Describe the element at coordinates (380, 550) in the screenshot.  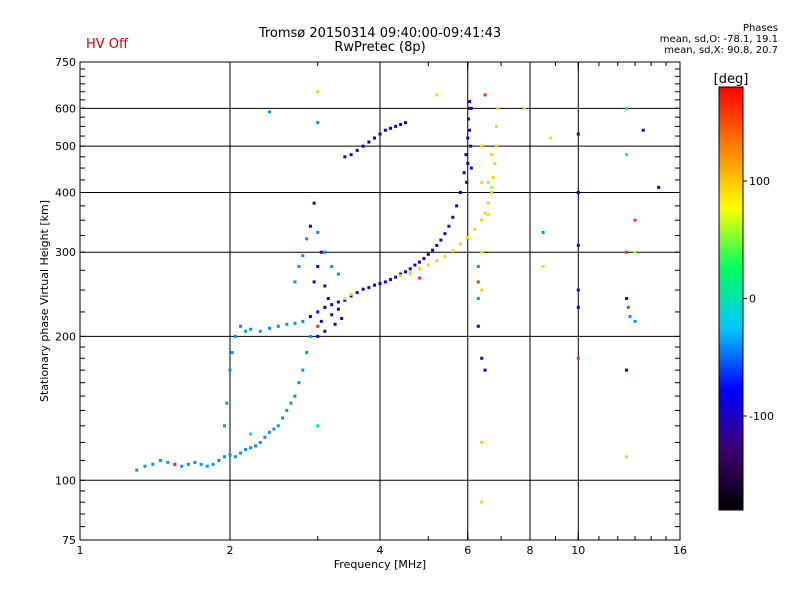
I see `x-tick-label: 4` at that location.